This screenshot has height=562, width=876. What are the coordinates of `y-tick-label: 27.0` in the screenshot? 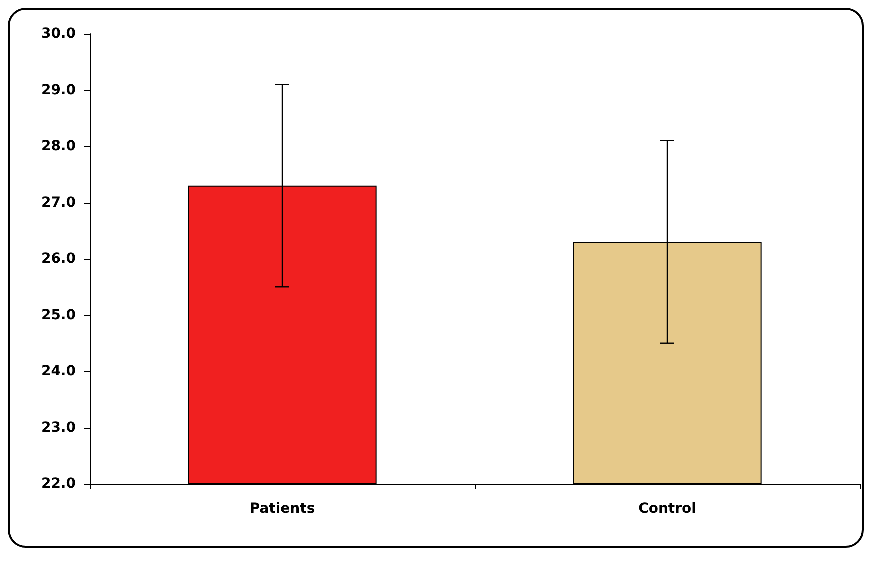 It's located at (58, 202).